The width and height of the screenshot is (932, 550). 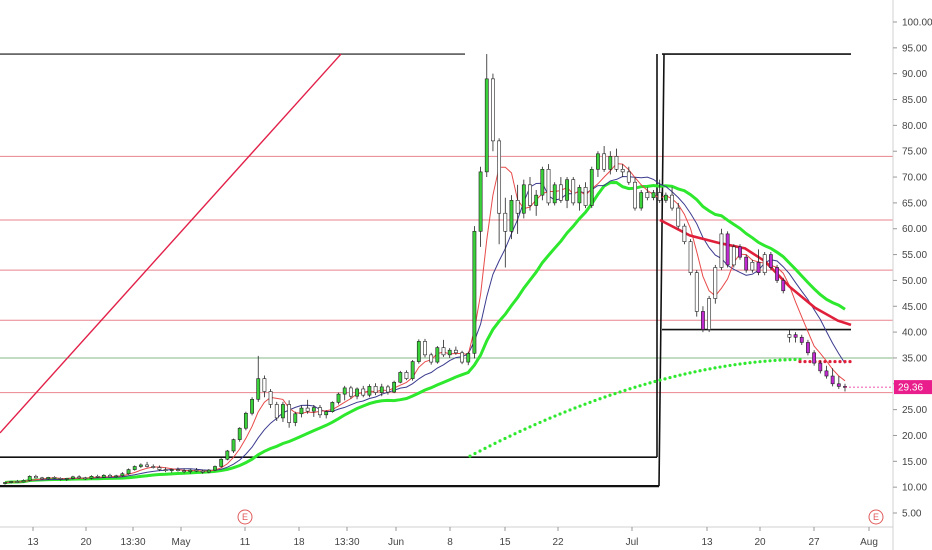 What do you see at coordinates (914, 255) in the screenshot?
I see `price-tick-label: 55.00` at bounding box center [914, 255].